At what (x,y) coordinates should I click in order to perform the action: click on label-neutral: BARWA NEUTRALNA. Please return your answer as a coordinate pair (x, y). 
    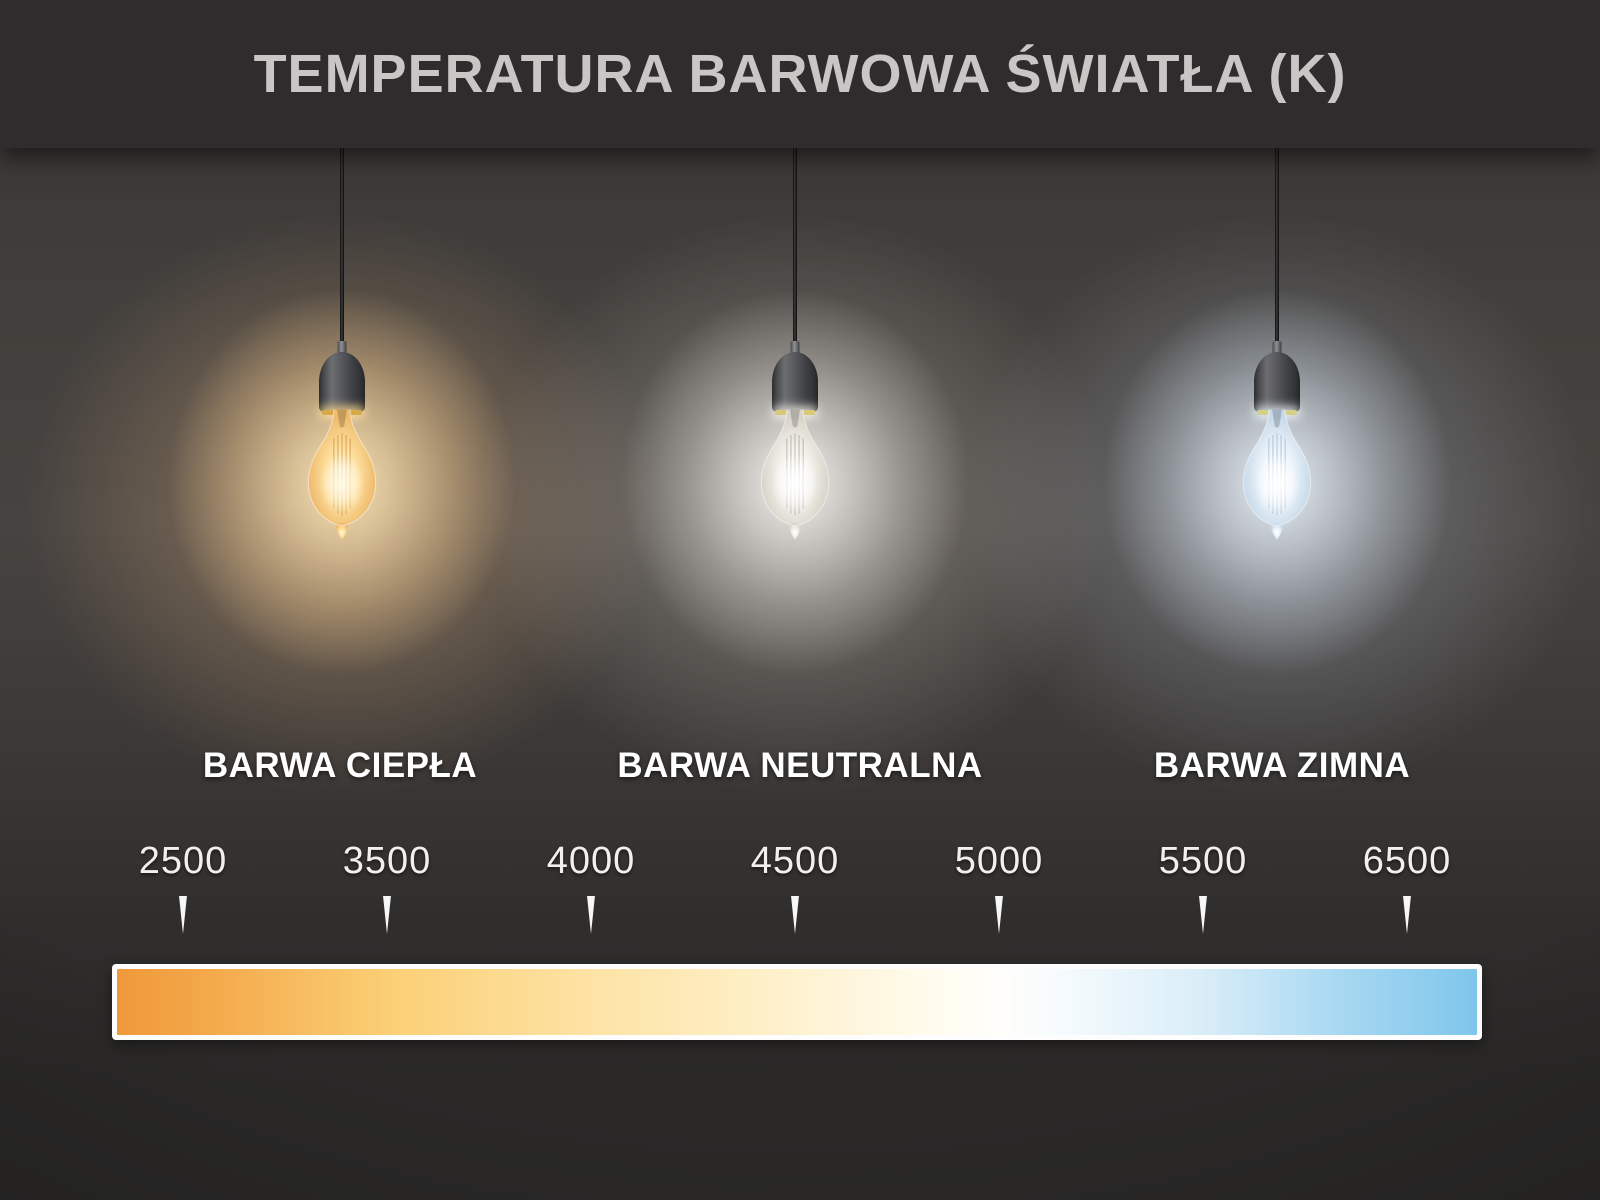
    Looking at the image, I should click on (800, 765).